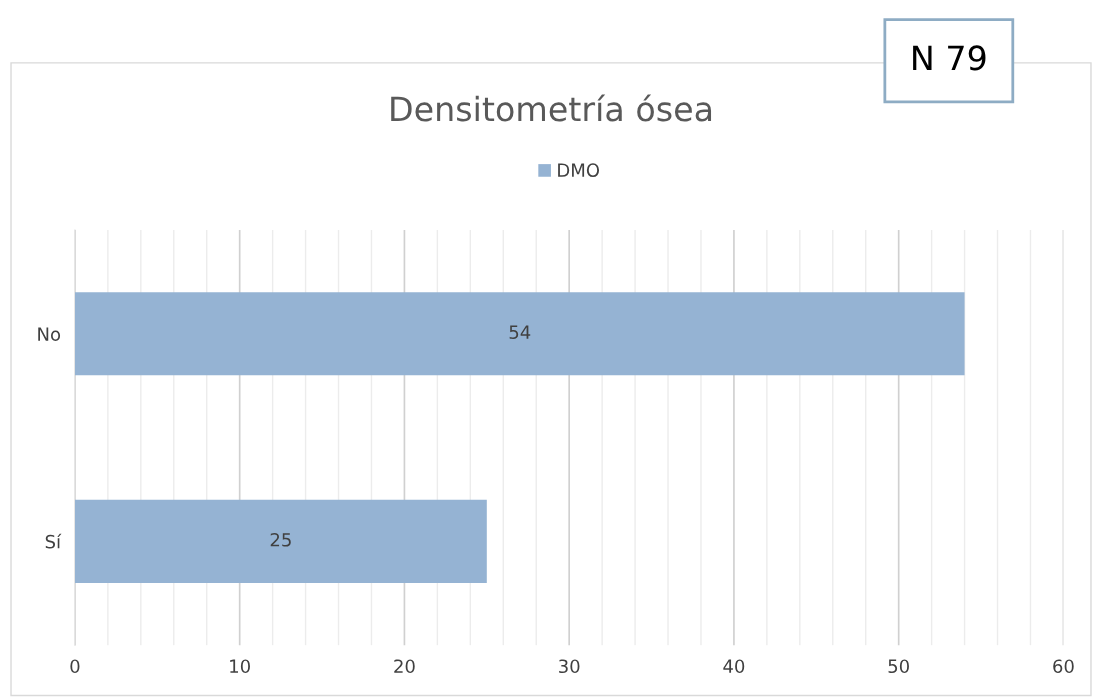  What do you see at coordinates (53, 541) in the screenshot?
I see `y-tick-label: Sí` at bounding box center [53, 541].